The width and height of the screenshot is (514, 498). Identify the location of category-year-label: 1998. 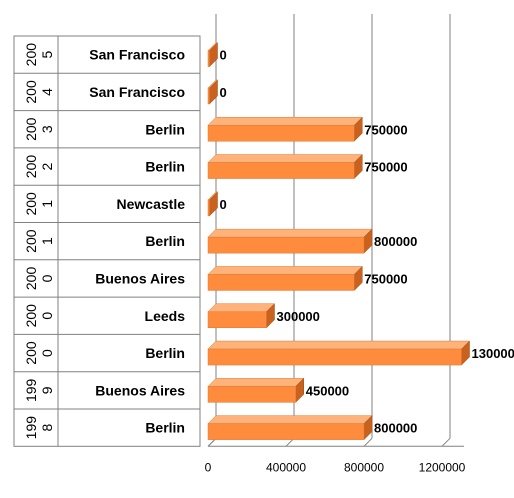
(39, 428).